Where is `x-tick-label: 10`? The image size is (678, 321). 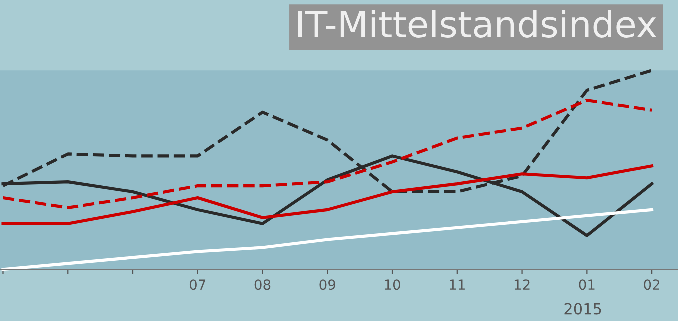 x-tick-label: 10 is located at coordinates (392, 285).